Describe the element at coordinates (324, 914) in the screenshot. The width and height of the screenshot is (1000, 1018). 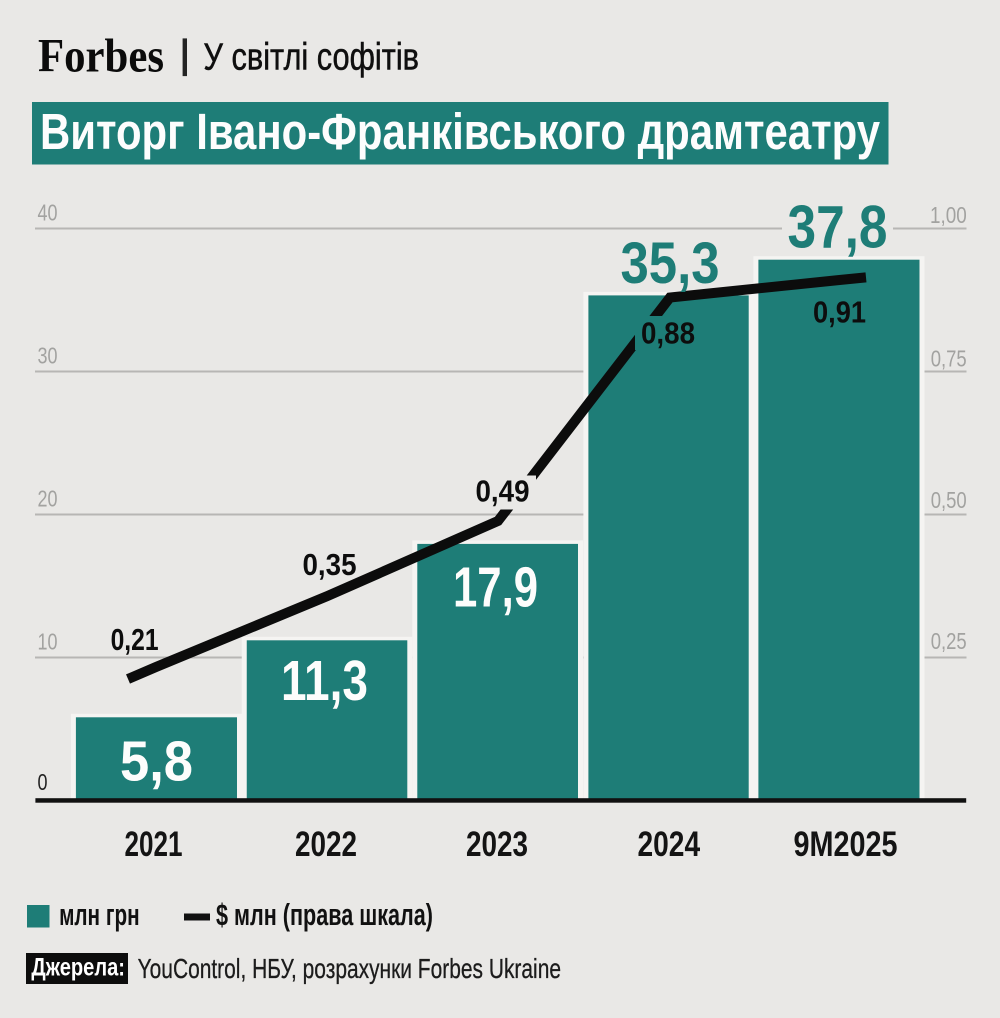
I see `svg-text: $ млн (права шкала)` at that location.